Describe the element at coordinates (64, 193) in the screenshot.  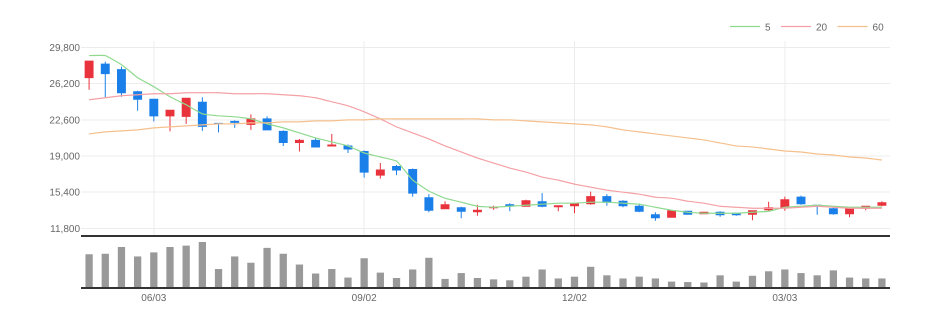
I see `y-tick-label: 15,400` at that location.